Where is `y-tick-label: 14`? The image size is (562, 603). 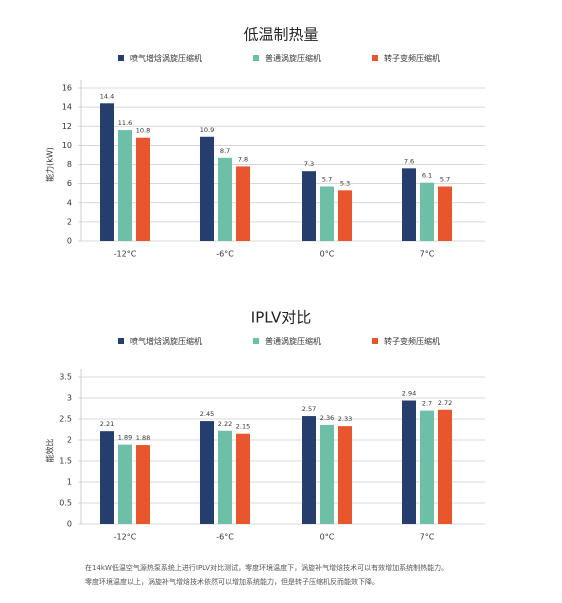 y-tick-label: 14 is located at coordinates (67, 107).